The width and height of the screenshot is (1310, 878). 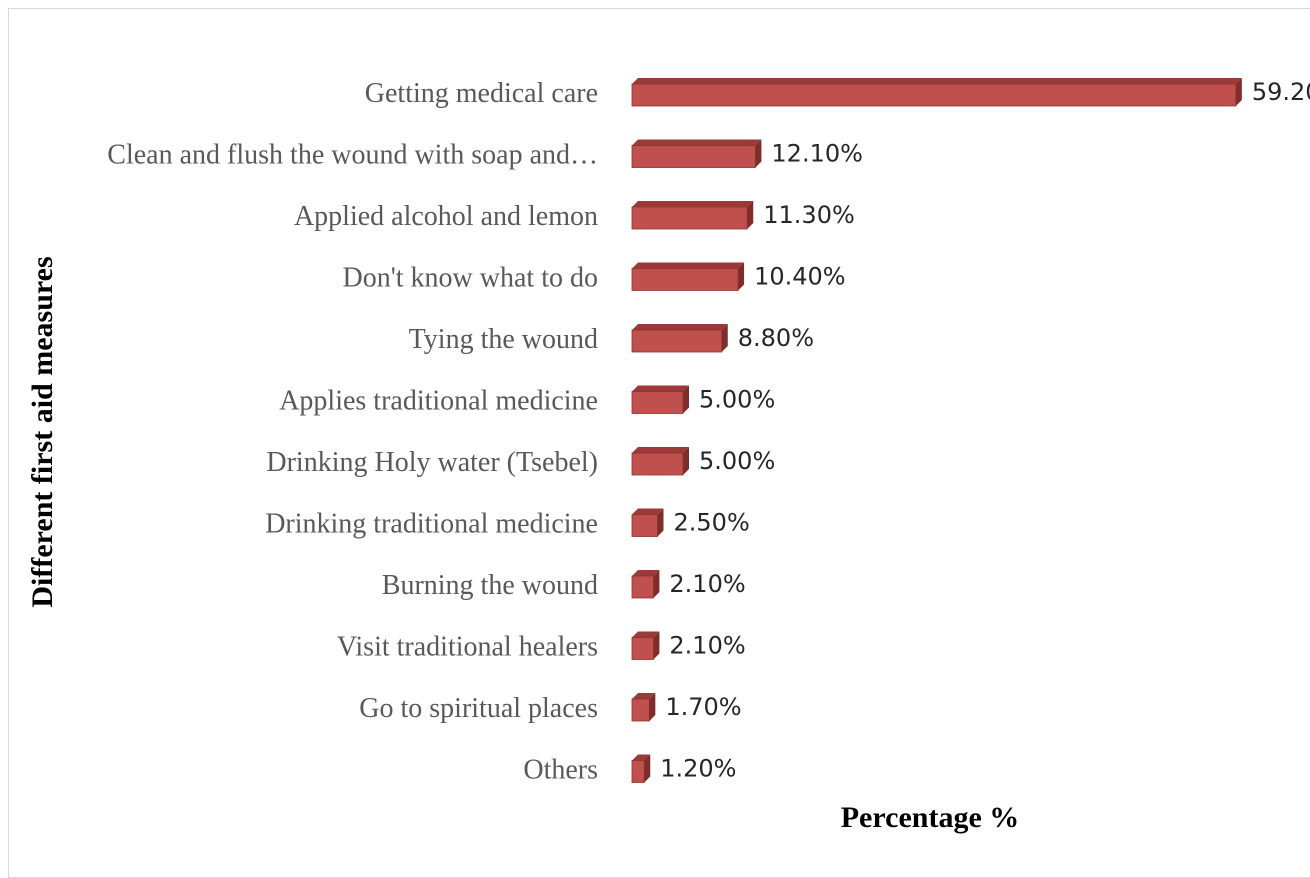 What do you see at coordinates (478, 708) in the screenshot?
I see `category-label: Go to spiritual places` at bounding box center [478, 708].